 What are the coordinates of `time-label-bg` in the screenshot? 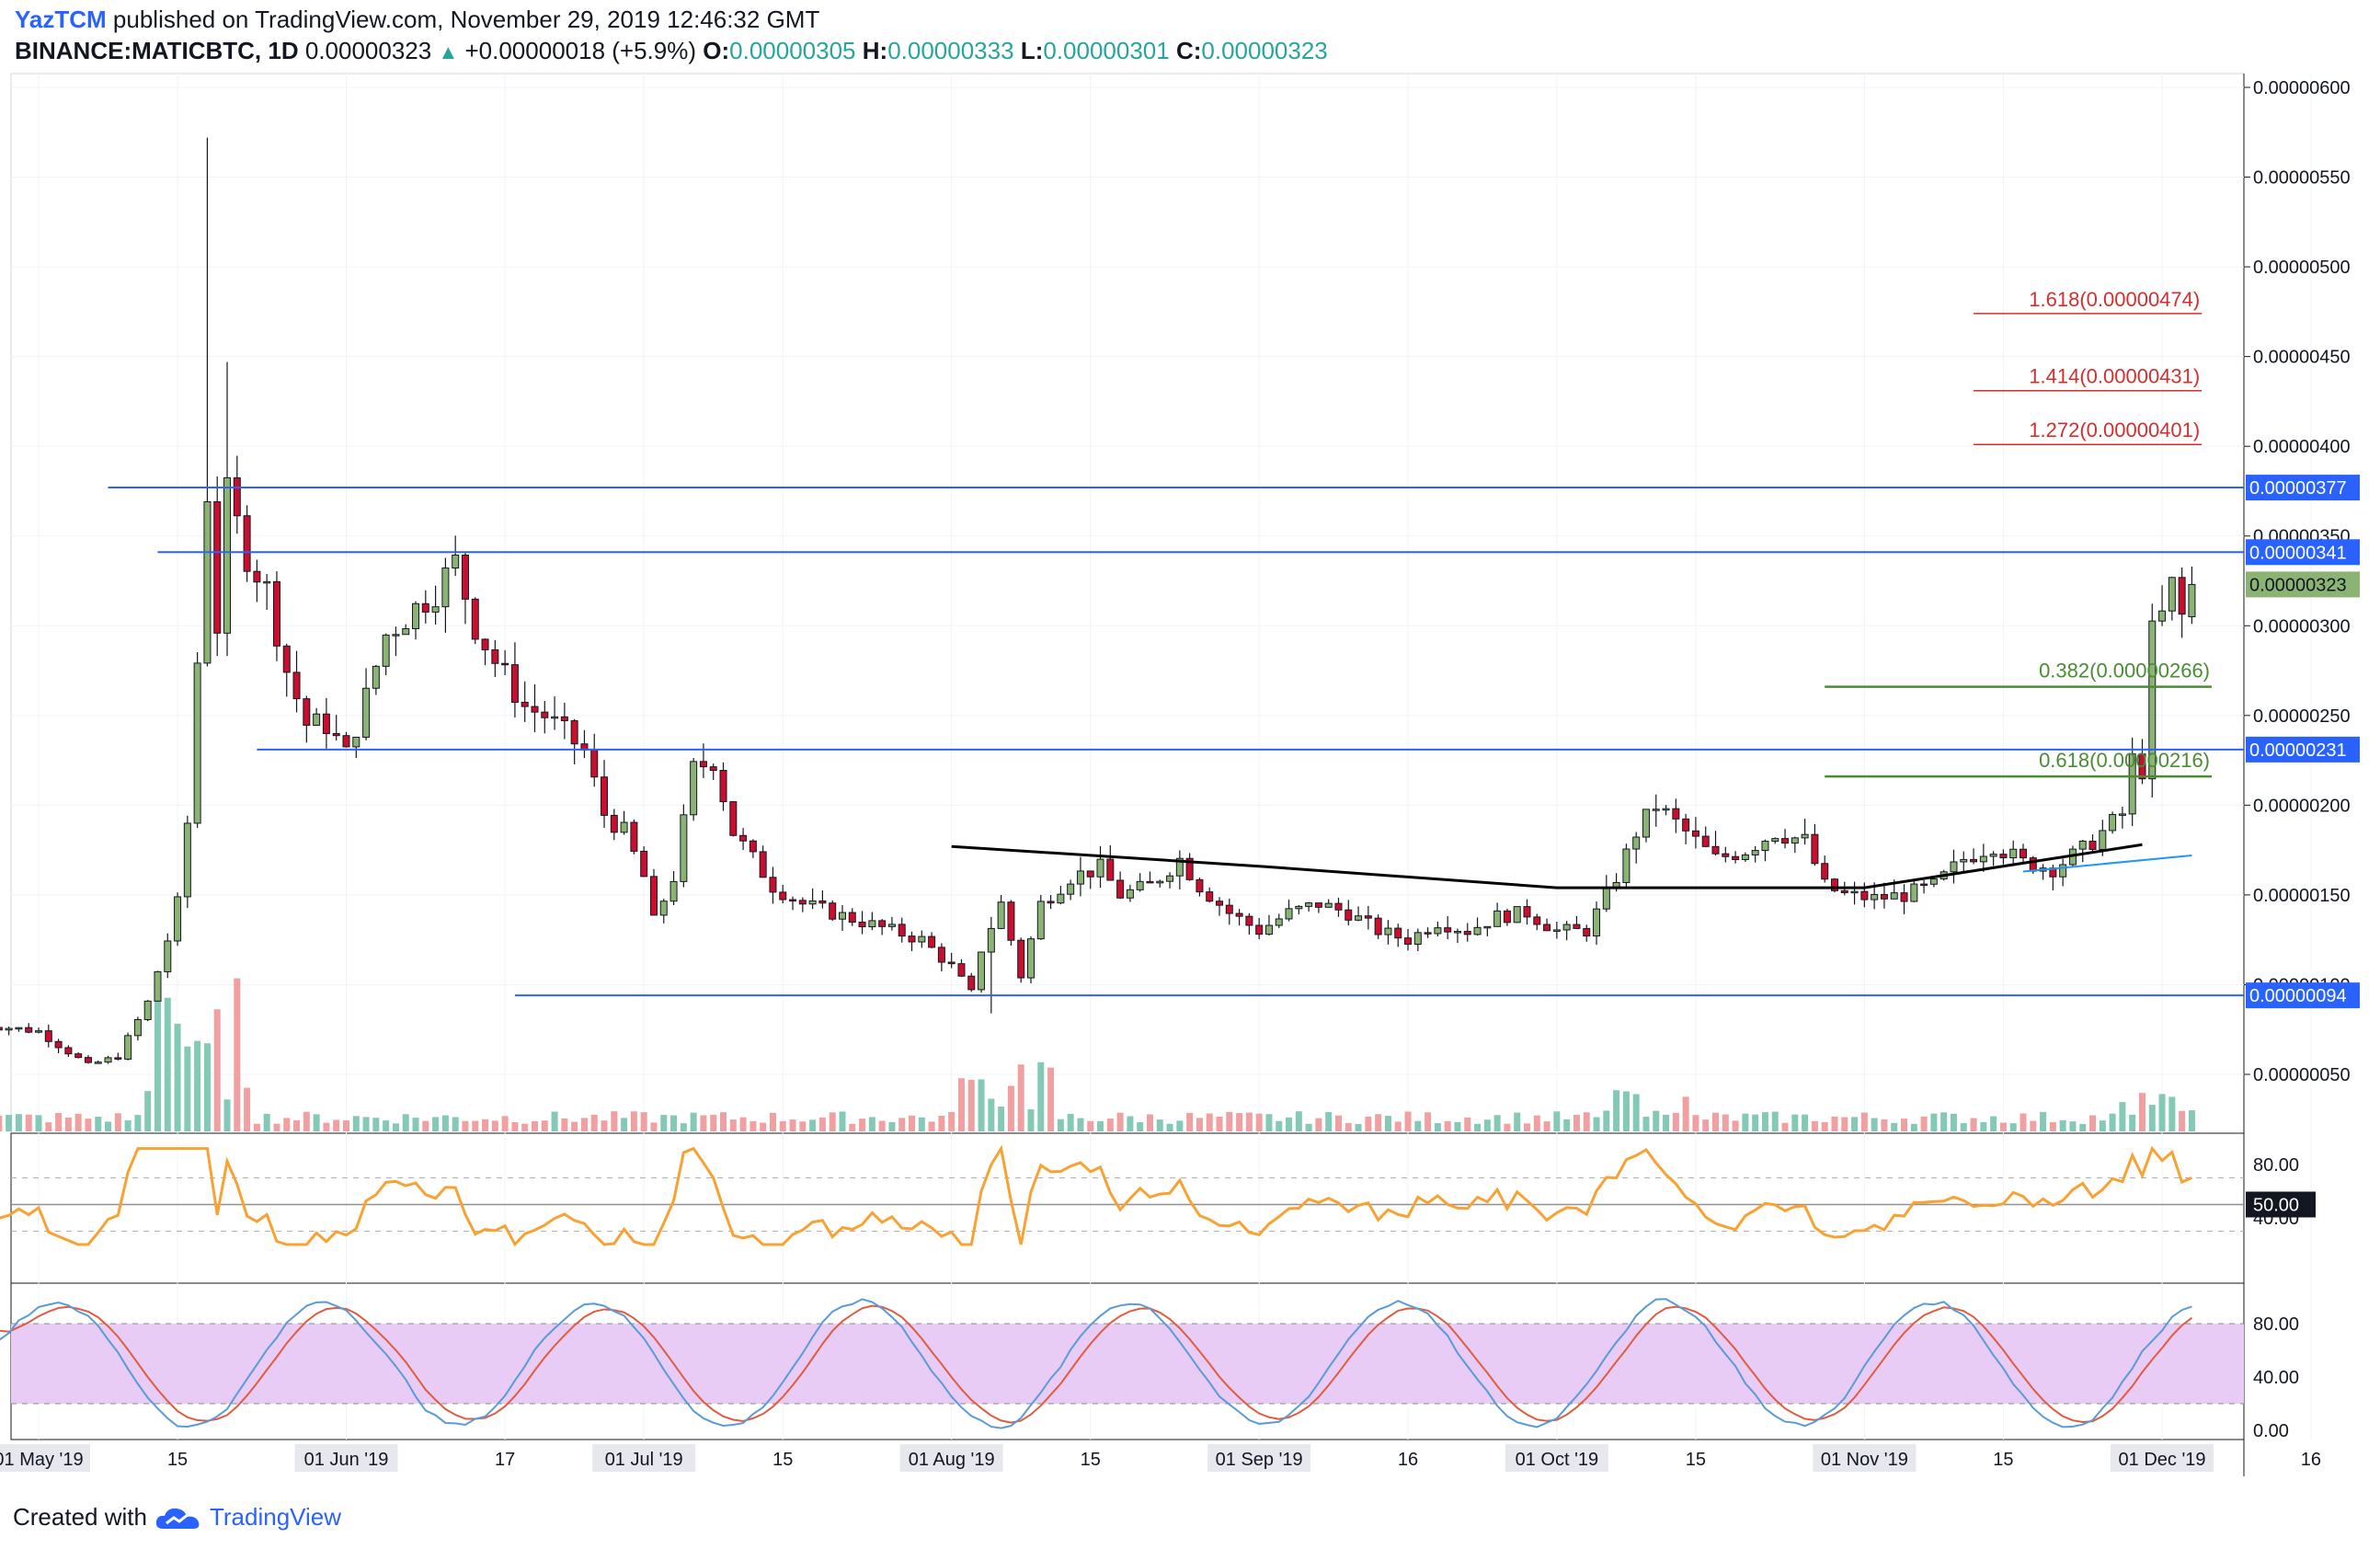 It's located at (346, 1458).